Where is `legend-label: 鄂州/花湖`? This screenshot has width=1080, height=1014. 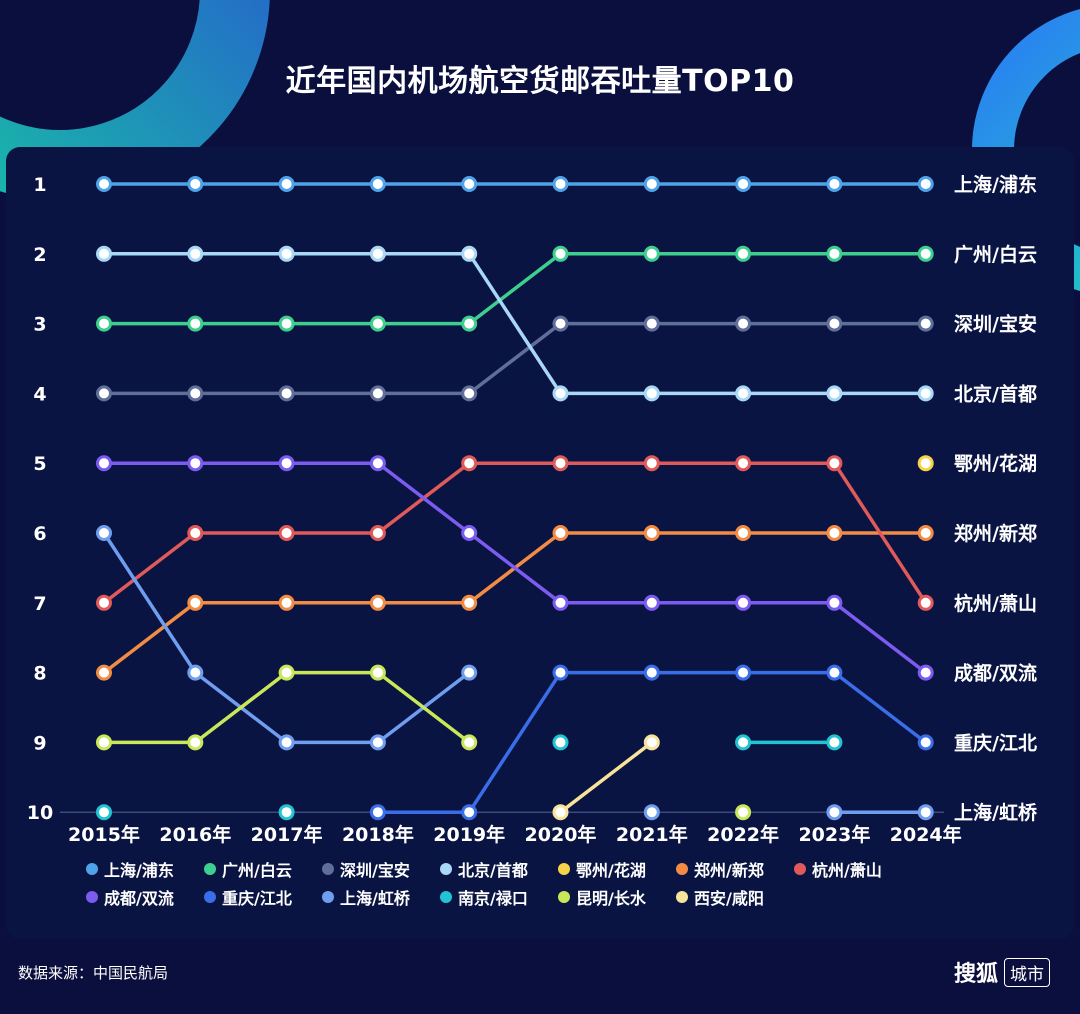 legend-label: 鄂州/花湖 is located at coordinates (611, 870).